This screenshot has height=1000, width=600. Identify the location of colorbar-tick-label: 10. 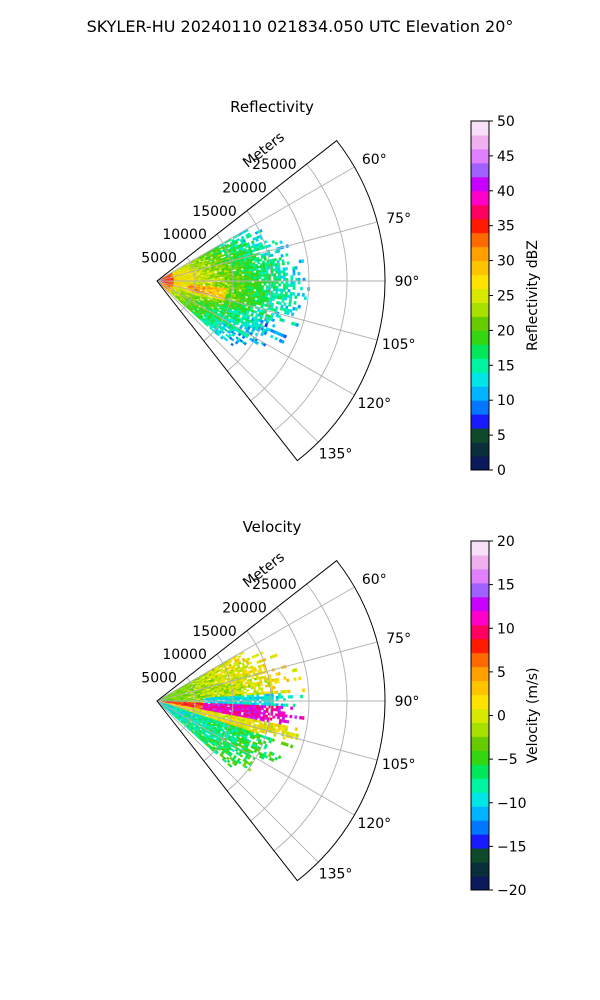
(506, 401).